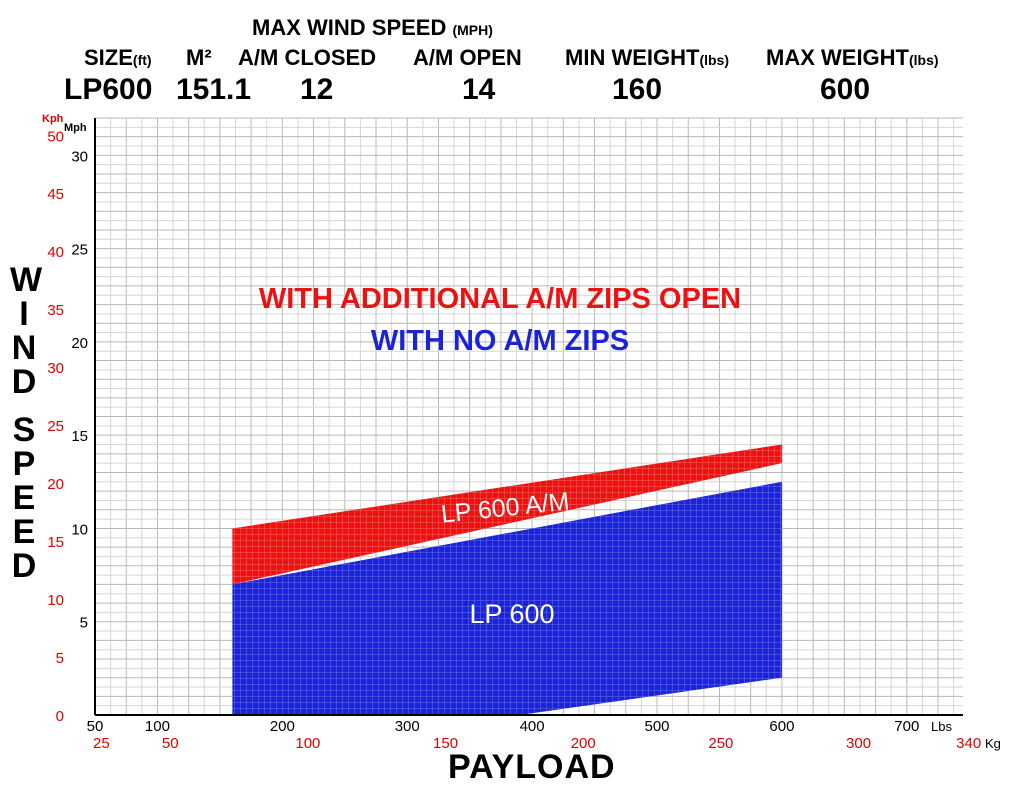  I want to click on annotation-zips-open: WITH ADDITIONAL A/M ZIPS OPEN, so click(500, 299).